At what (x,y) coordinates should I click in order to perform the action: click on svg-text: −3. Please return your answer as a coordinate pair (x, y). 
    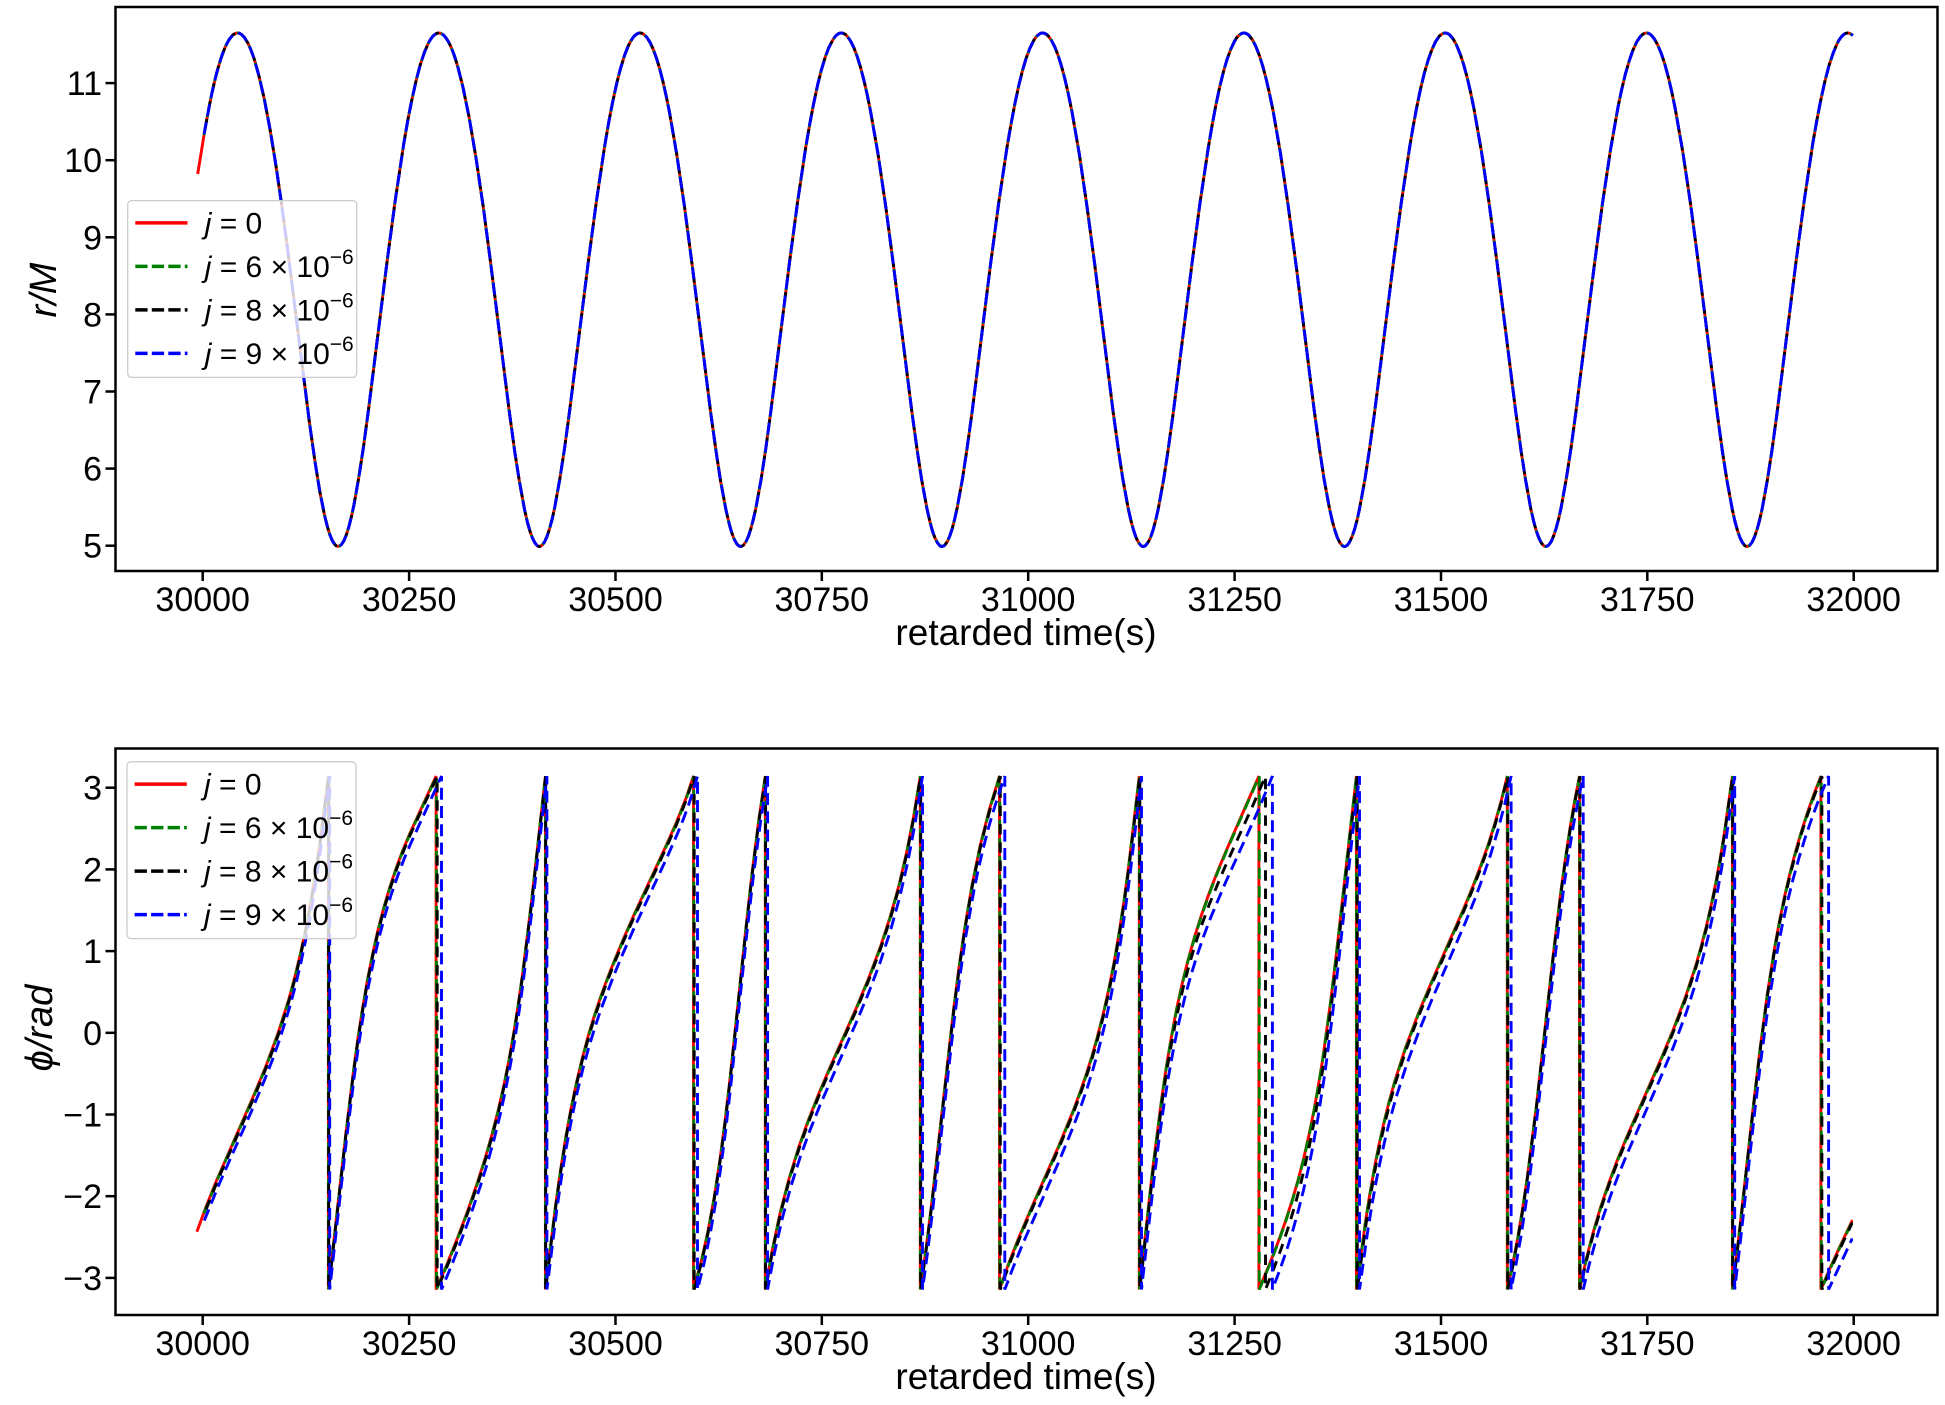
    Looking at the image, I should click on (82, 1279).